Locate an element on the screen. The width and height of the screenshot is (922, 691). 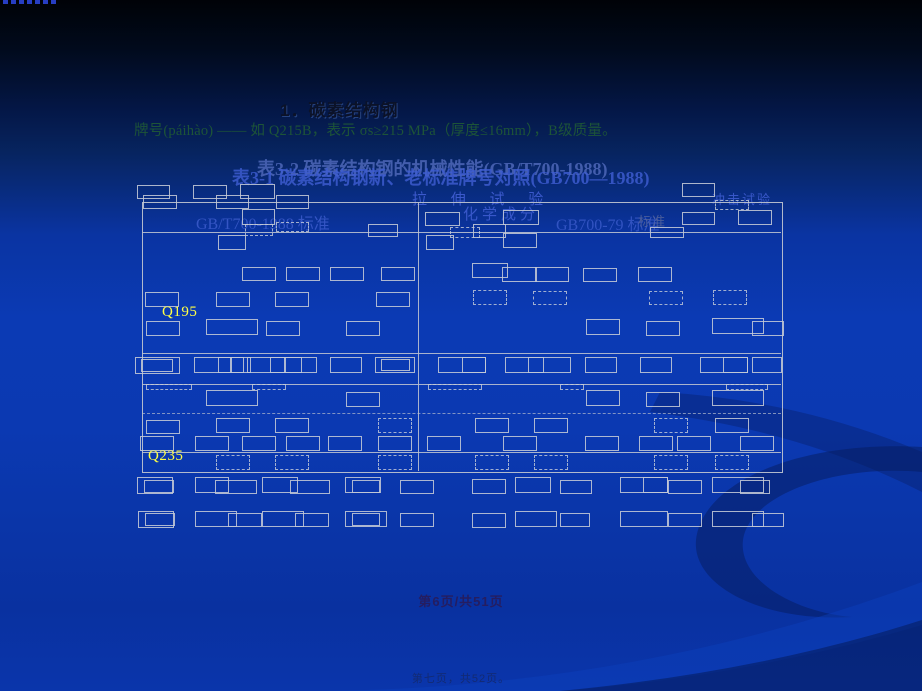
ghost-text: 冲击试验 is located at coordinates (742, 199).